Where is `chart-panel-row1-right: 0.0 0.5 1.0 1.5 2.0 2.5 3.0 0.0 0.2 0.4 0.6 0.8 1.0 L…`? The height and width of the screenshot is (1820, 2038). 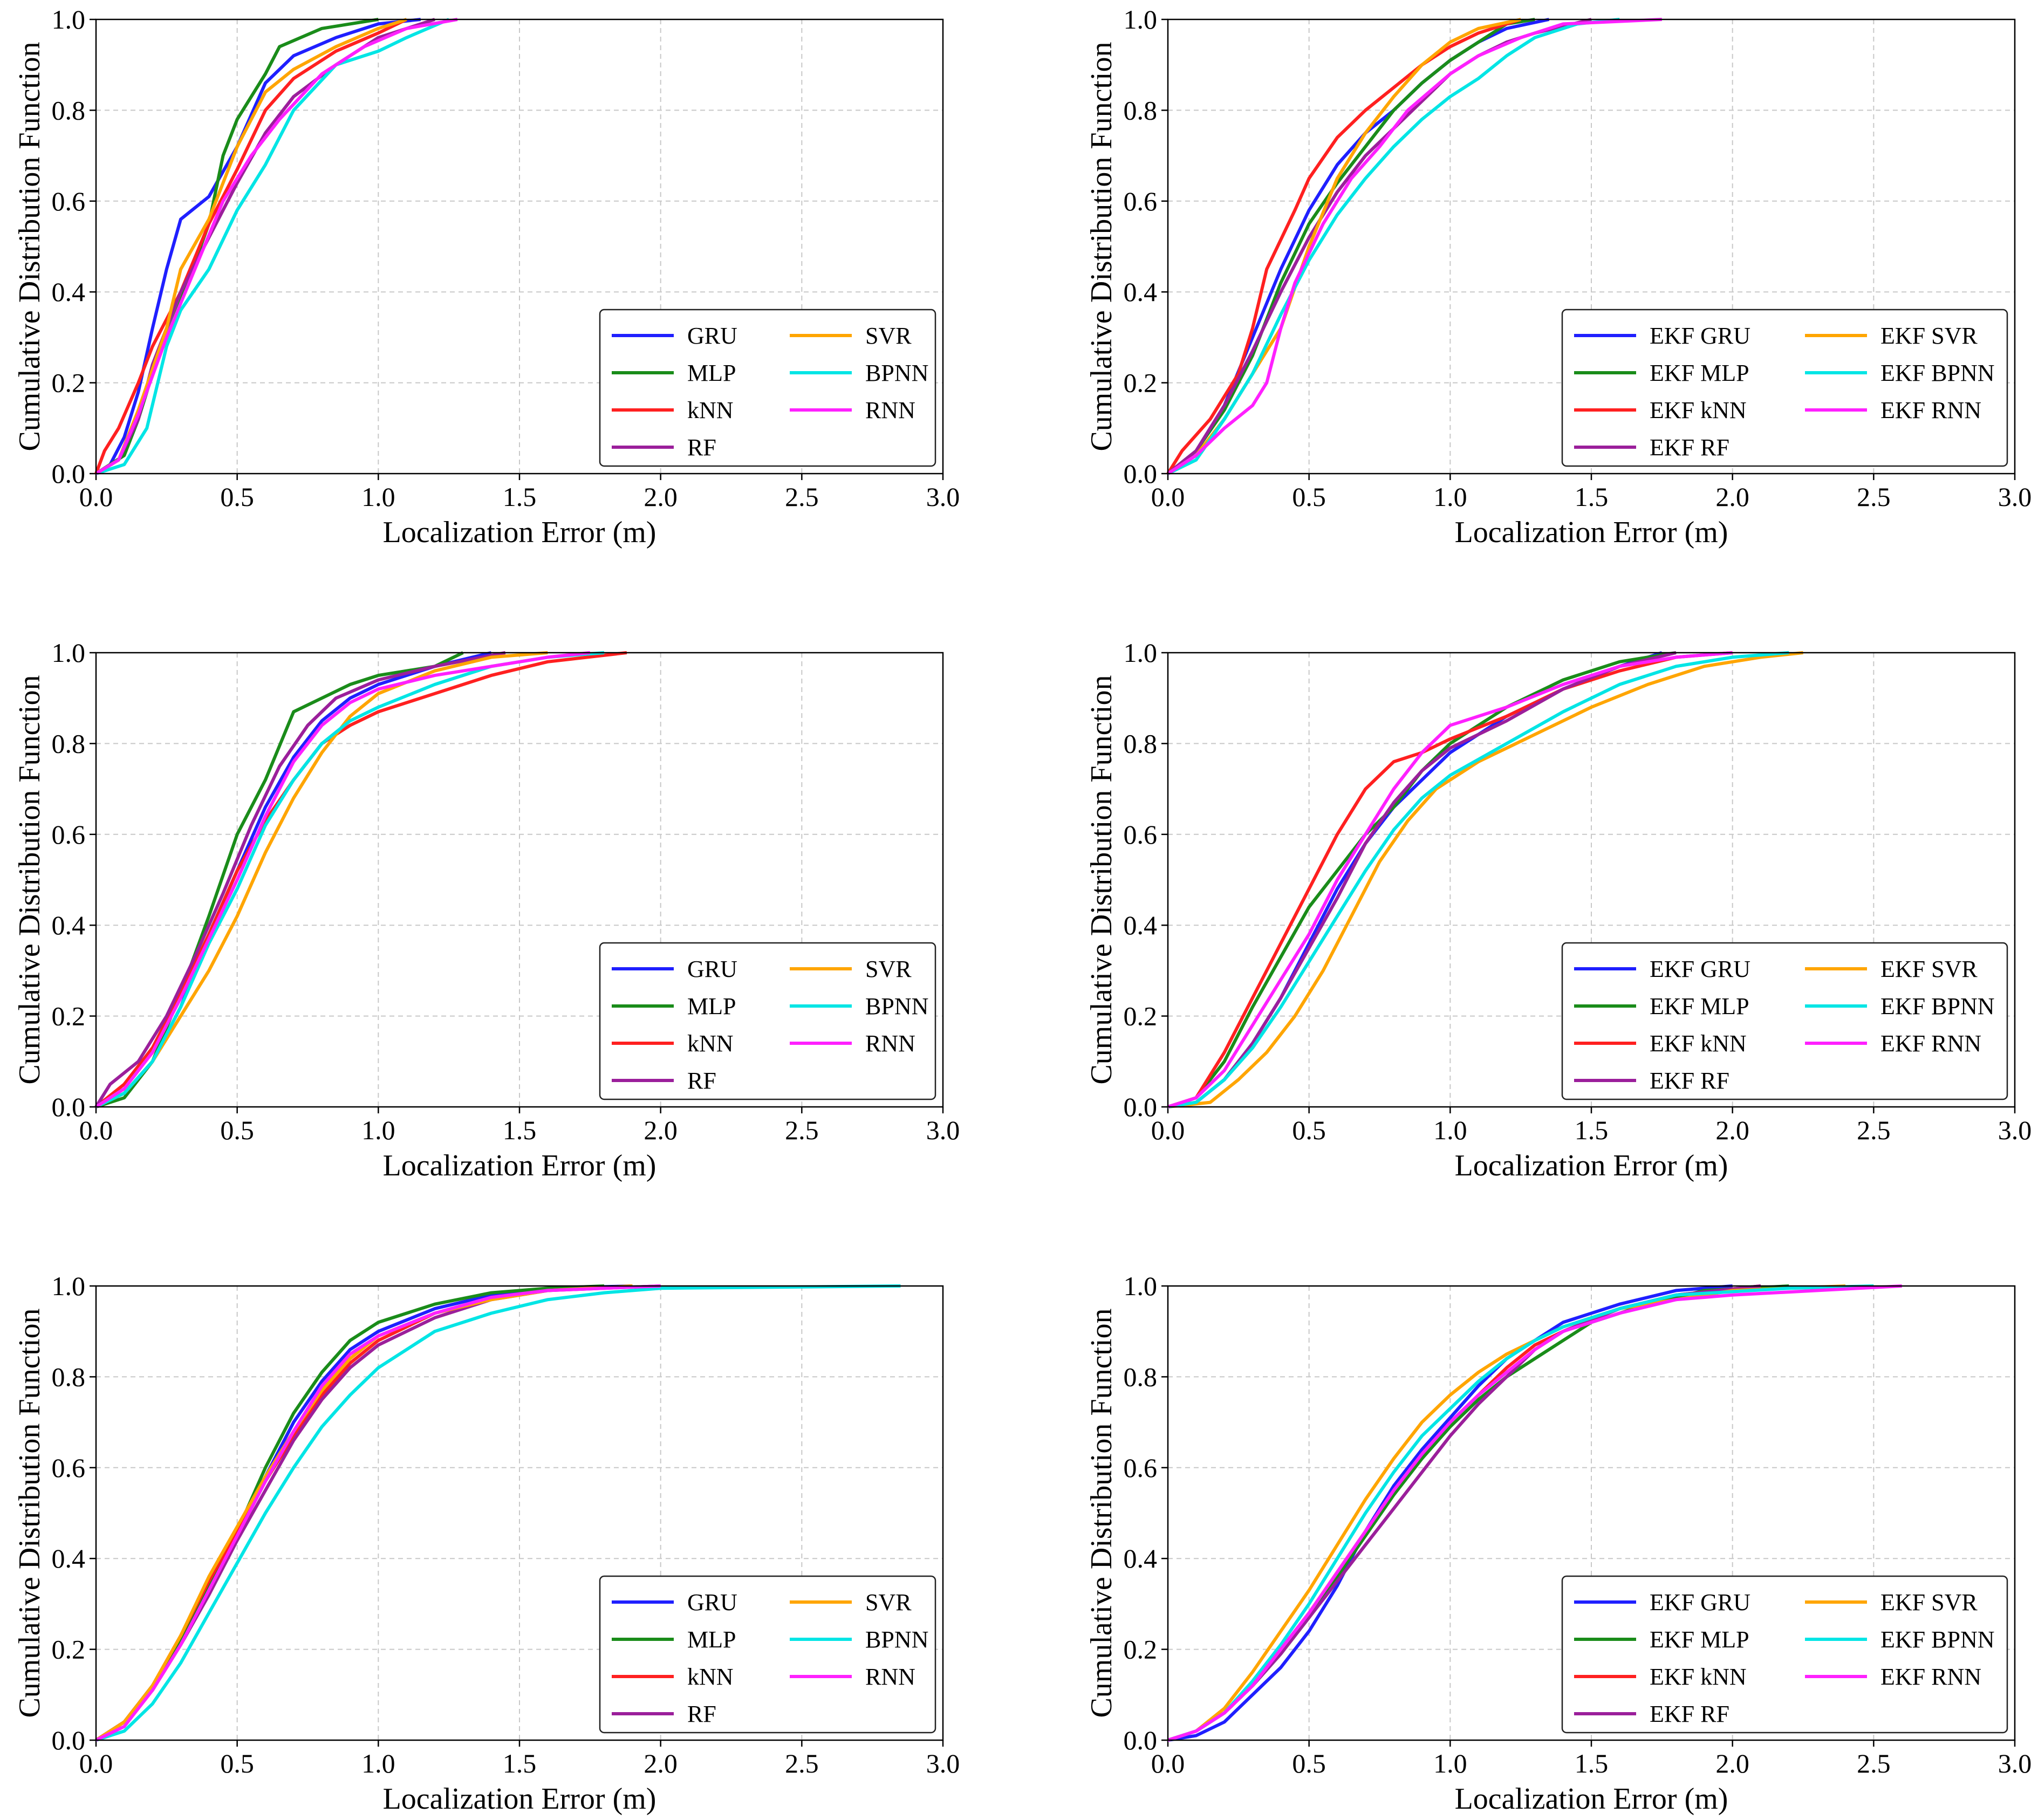
chart-panel-row1-right: 0.0 0.5 1.0 1.5 2.0 2.5 3.0 0.0 0.2 0.4 0.6 0.8 1.0 L… is located at coordinates (1559, 276).